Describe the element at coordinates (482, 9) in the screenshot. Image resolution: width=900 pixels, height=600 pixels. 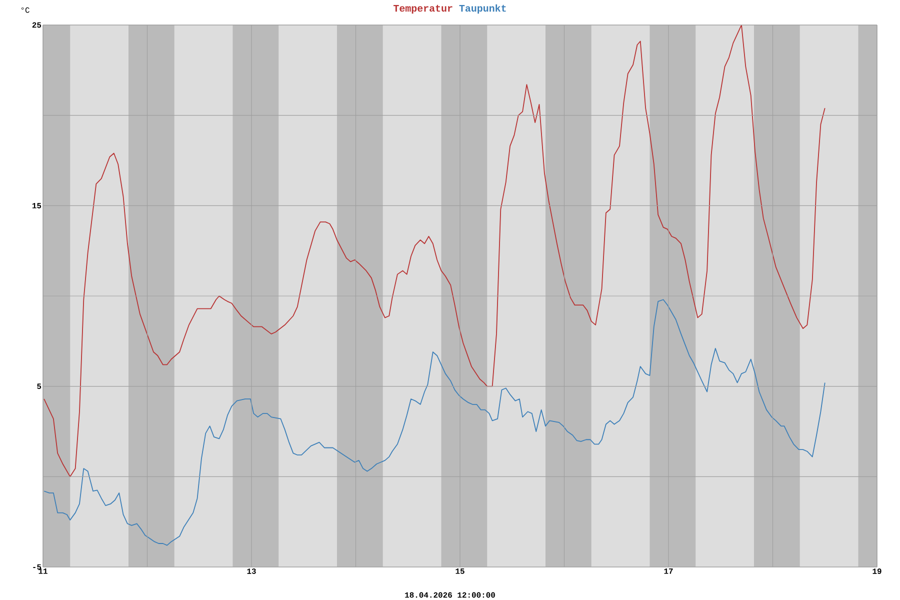
I see `text: Taupunkt` at that location.